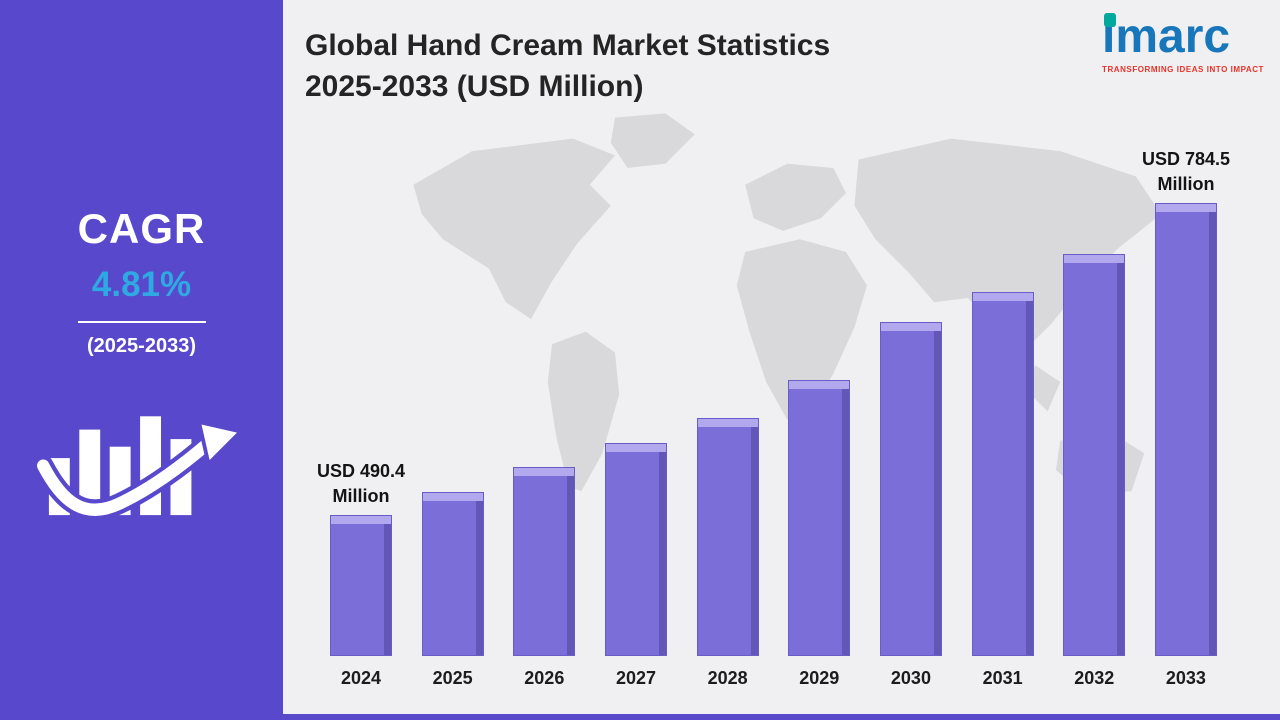 The height and width of the screenshot is (720, 1280). What do you see at coordinates (1166, 36) in the screenshot?
I see `imarc-logo-text: imarc` at bounding box center [1166, 36].